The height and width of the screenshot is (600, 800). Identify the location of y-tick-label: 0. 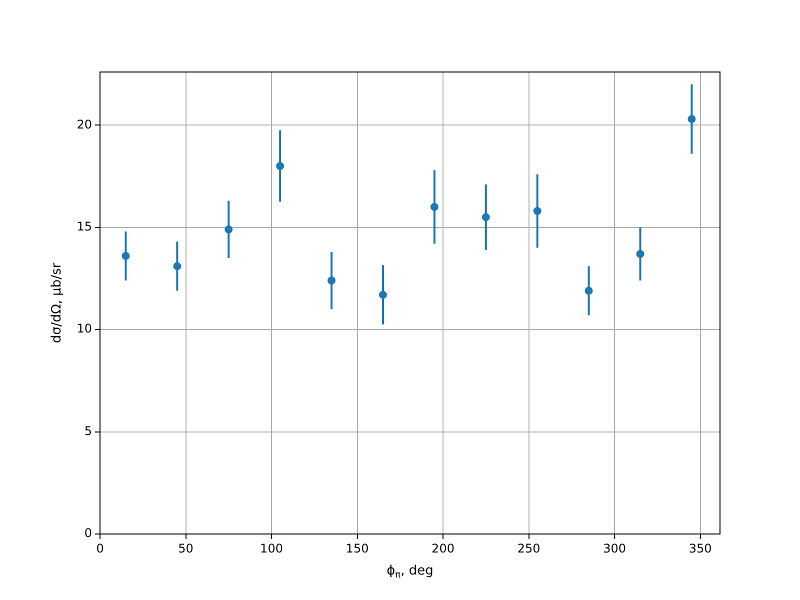
(88, 533).